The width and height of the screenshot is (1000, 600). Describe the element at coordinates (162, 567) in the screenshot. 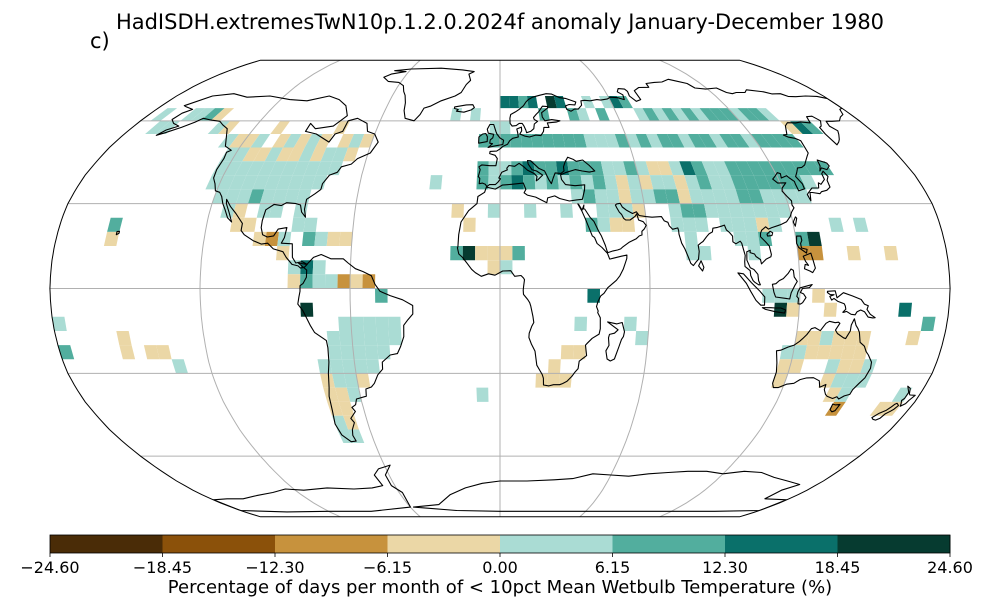

I see `colorbar-tick-label: −18.45` at that location.